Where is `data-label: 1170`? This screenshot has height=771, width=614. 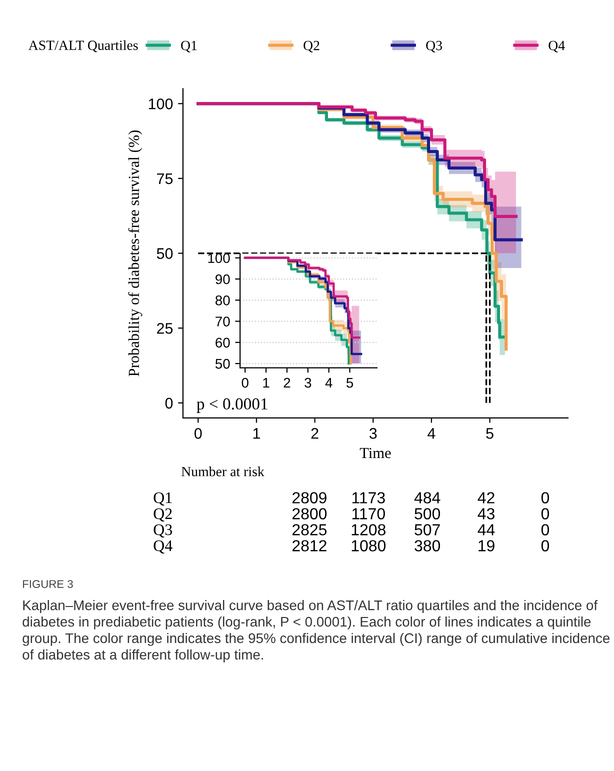
data-label: 1170 is located at coordinates (368, 514).